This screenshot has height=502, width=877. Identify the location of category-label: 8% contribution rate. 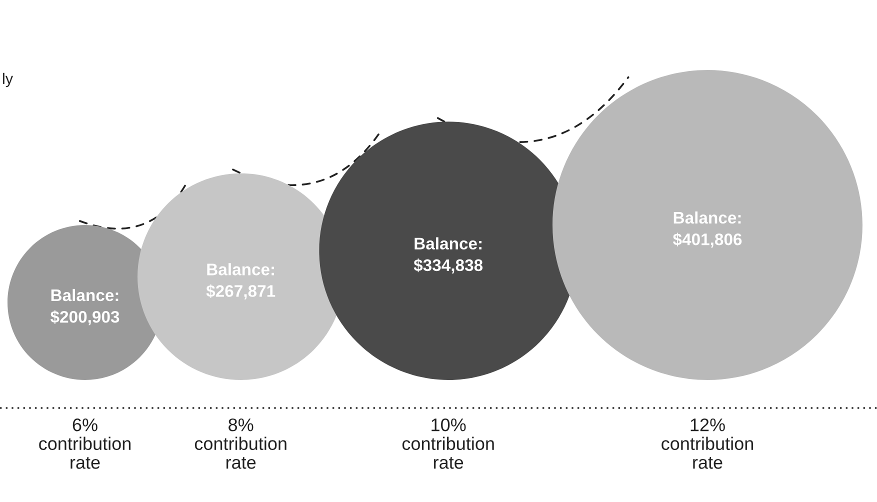
(240, 443).